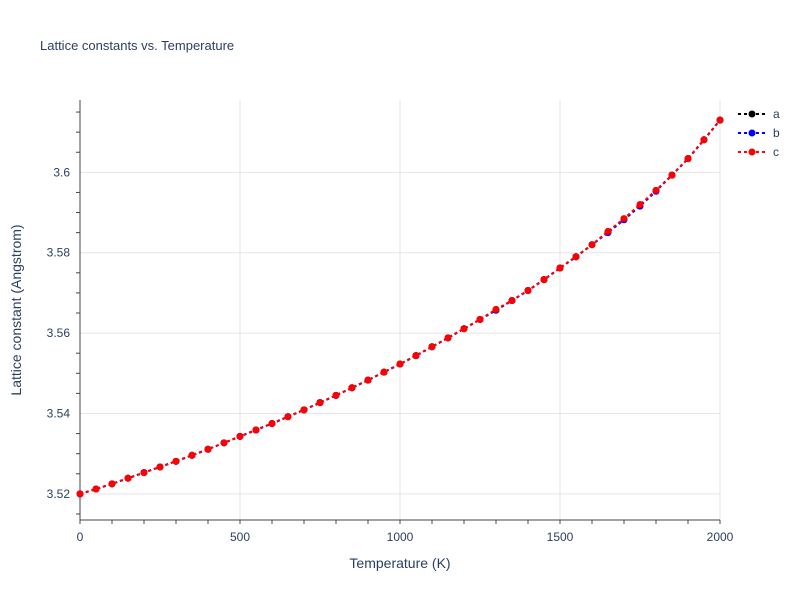 The height and width of the screenshot is (600, 800). What do you see at coordinates (752, 152) in the screenshot?
I see `legend-marker-c` at bounding box center [752, 152].